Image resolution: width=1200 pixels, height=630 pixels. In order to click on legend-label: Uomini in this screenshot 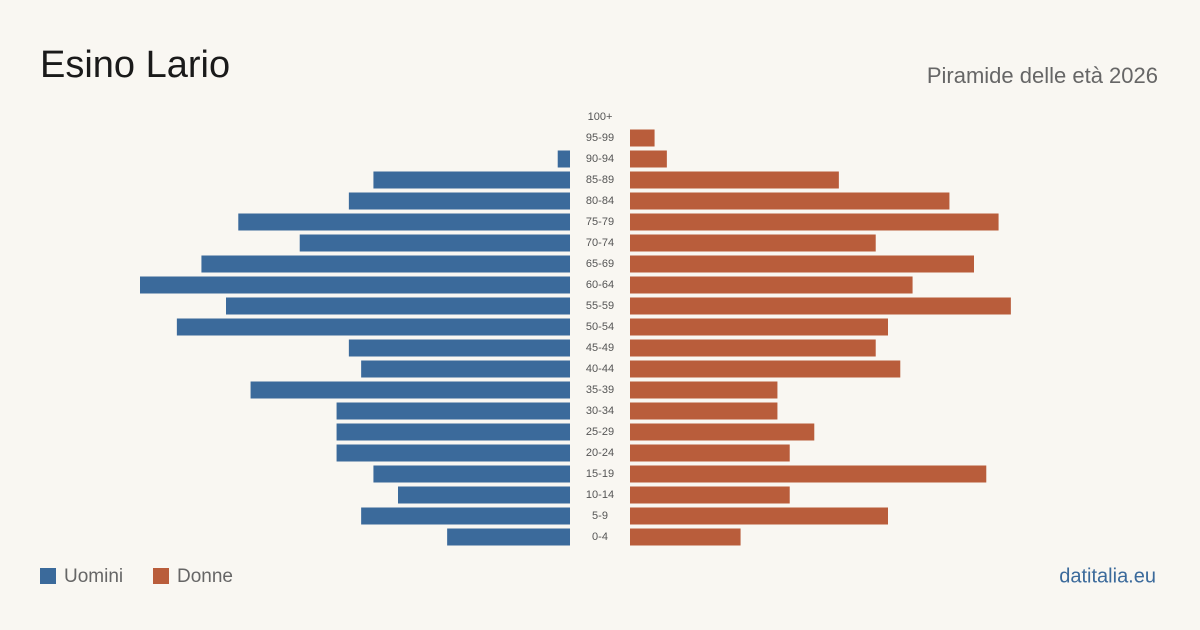, I will do `click(93, 576)`.